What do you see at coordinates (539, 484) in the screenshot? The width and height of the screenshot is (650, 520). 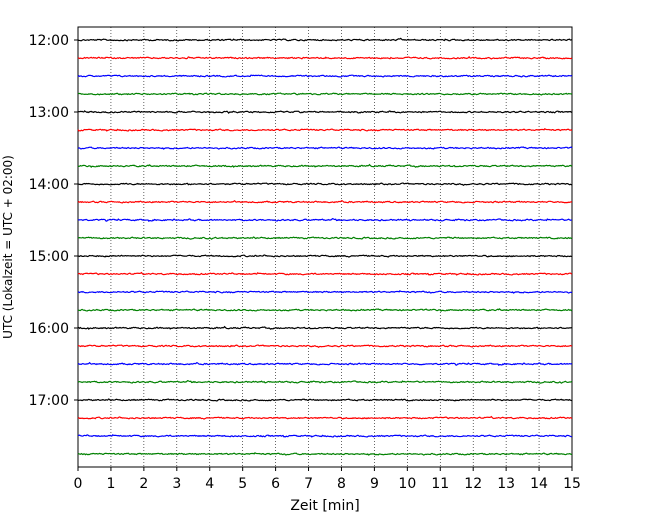 I see `x-tick-label: 14` at bounding box center [539, 484].